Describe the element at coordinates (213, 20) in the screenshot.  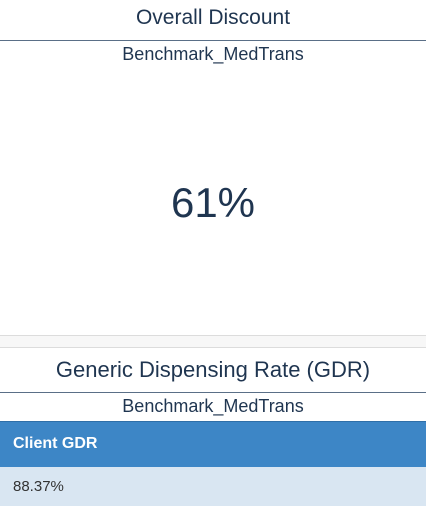
I see `overall-discount-title: Overall Discount` at that location.